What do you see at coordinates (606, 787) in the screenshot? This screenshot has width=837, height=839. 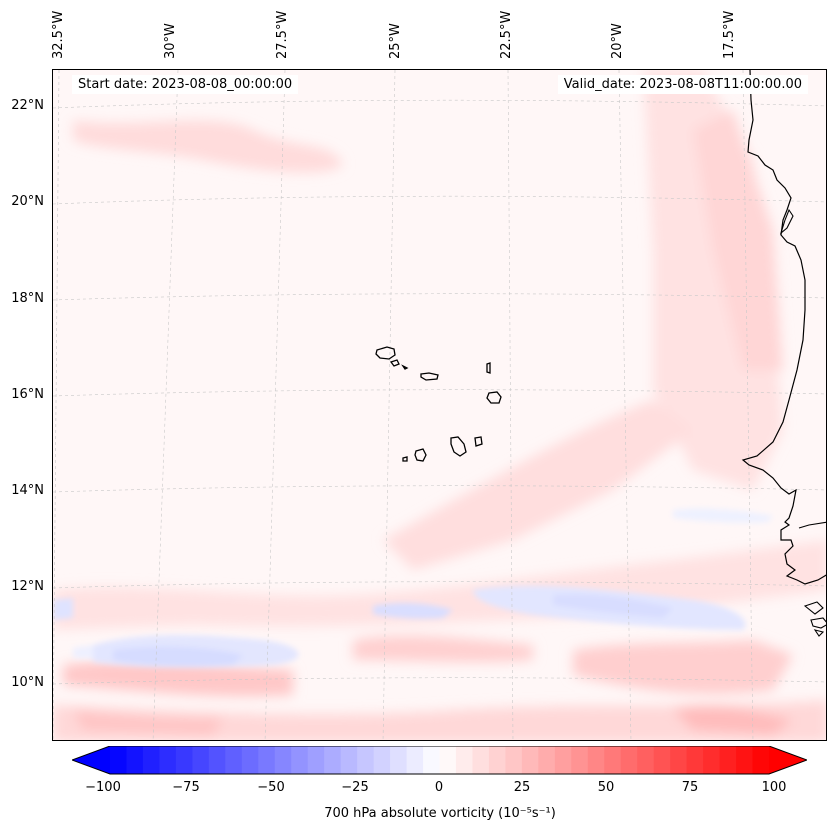 I see `colorbar-tick: 50` at bounding box center [606, 787].